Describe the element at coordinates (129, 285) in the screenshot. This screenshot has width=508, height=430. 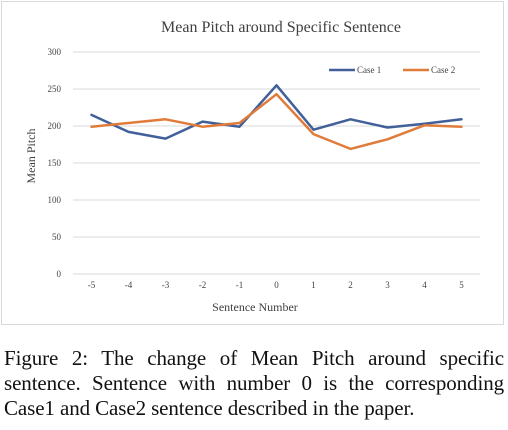
I see `x-tick-label: -4` at that location.